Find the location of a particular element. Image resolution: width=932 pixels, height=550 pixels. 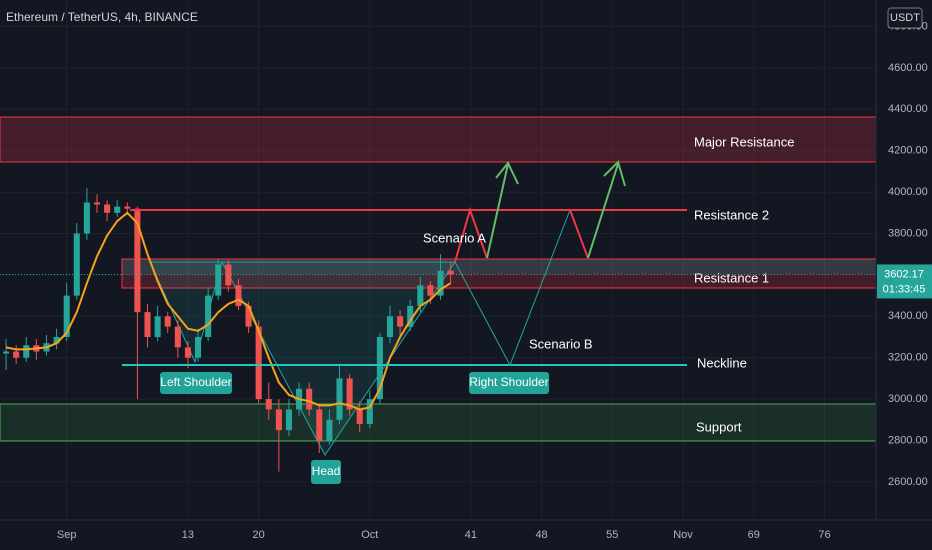

y-tick-label: 3400.00 is located at coordinates (908, 316).